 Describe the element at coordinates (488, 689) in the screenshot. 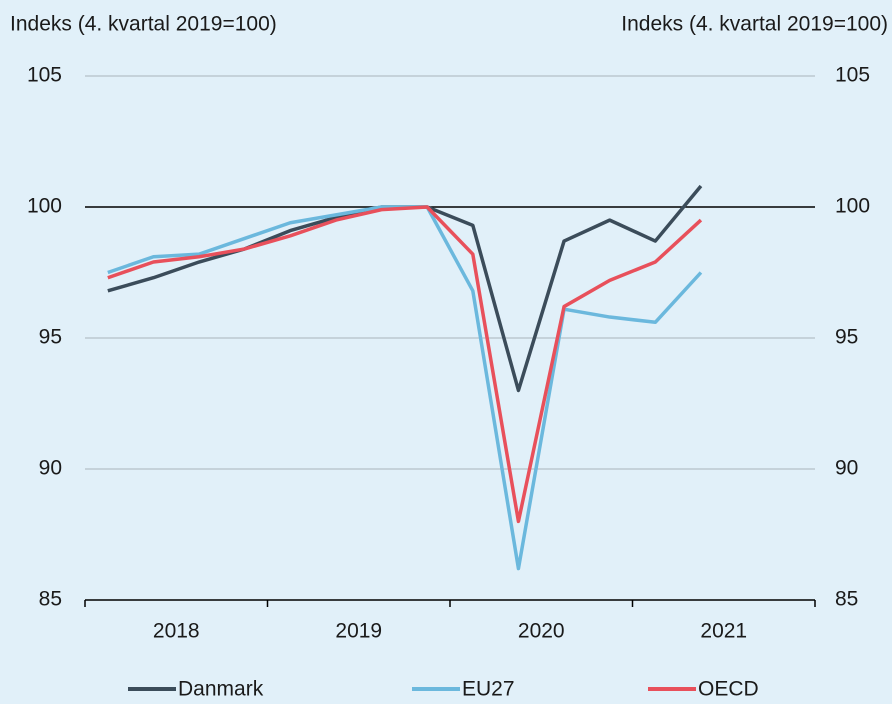

I see `legend-label: EU27` at that location.